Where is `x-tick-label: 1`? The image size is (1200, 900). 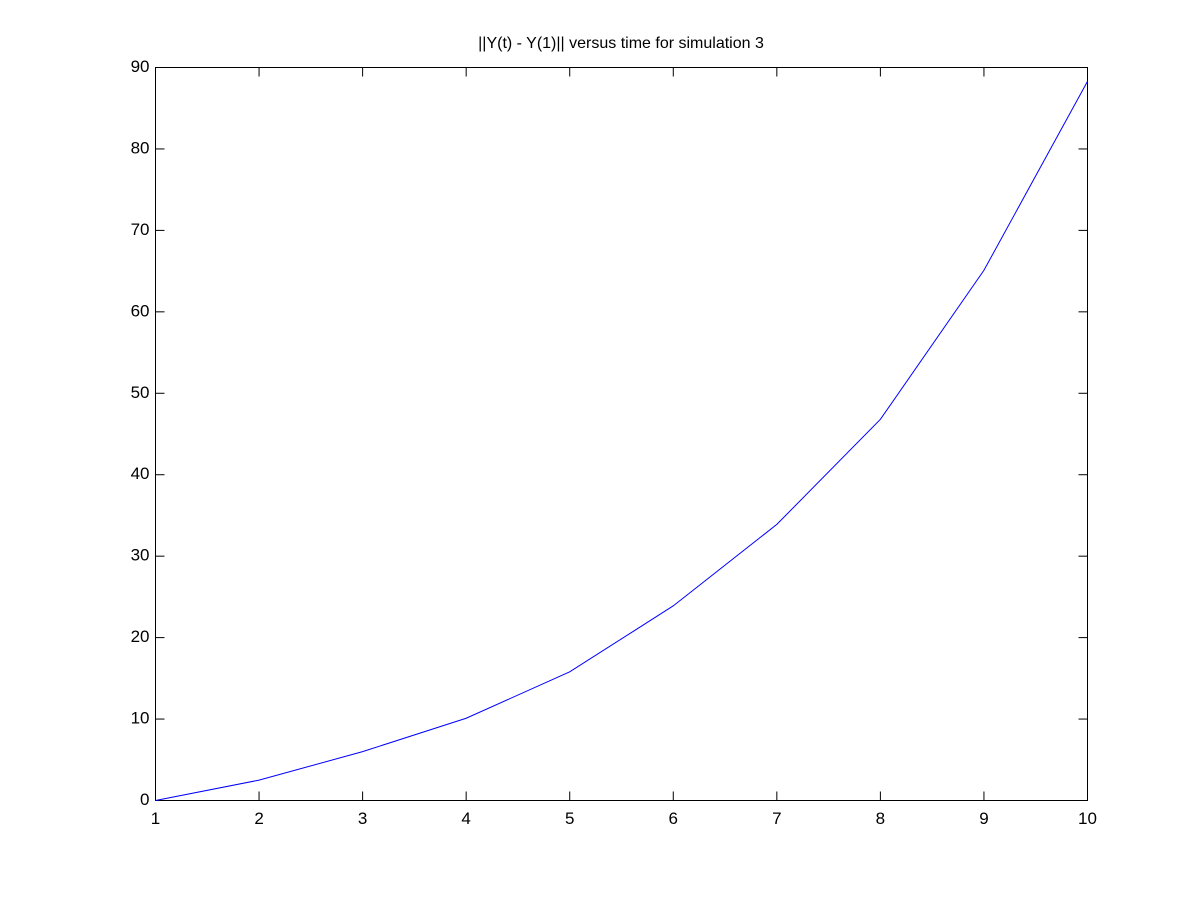 x-tick-label: 1 is located at coordinates (155, 818).